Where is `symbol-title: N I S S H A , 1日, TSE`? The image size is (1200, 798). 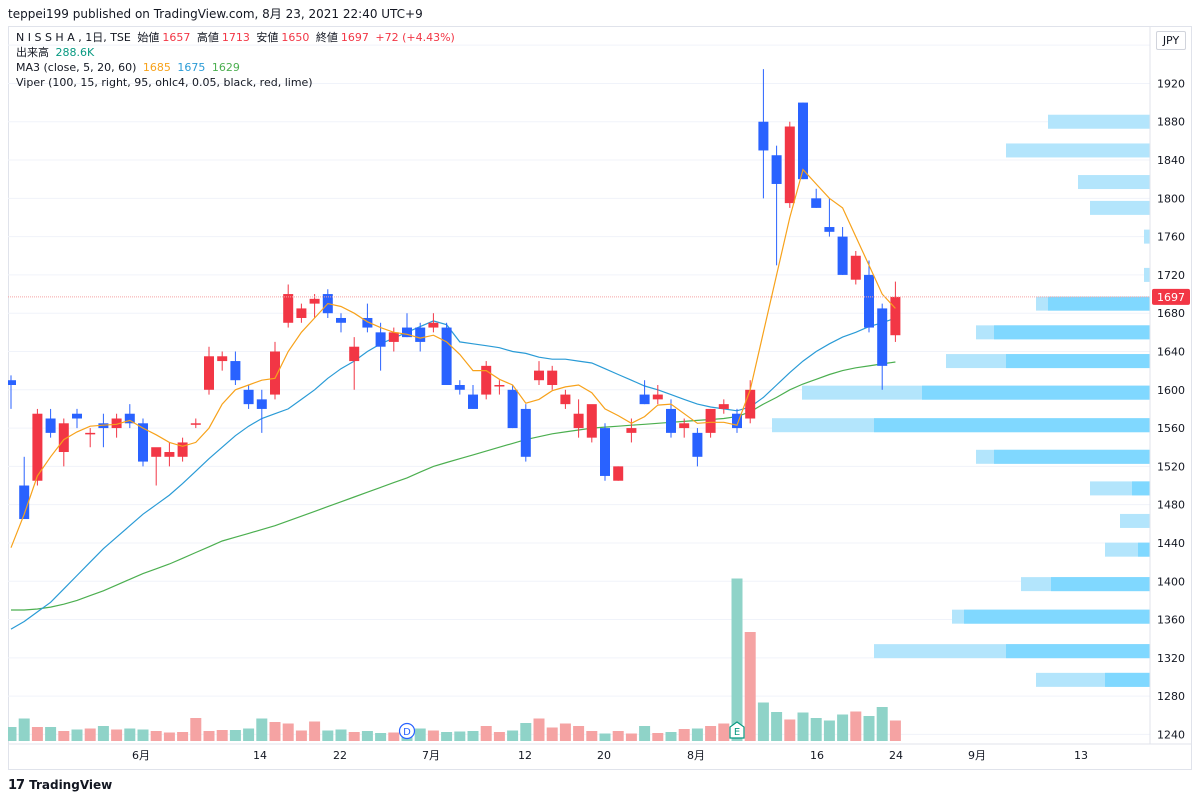
symbol-title: N I S S H A , 1日, TSE is located at coordinates (73, 37).